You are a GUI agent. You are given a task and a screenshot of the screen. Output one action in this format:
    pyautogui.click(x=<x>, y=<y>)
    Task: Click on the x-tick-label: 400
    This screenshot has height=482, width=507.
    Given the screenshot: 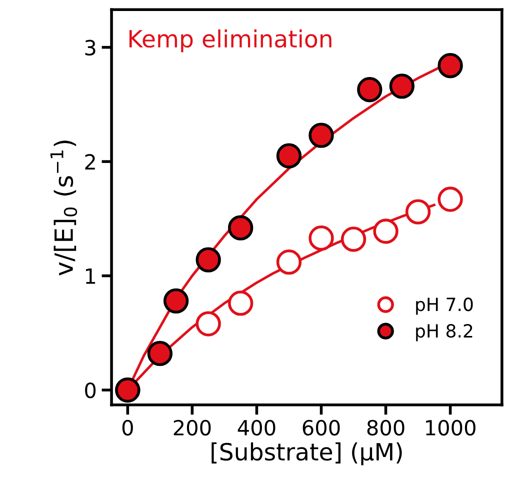 What is the action you would take?
    pyautogui.click(x=257, y=428)
    